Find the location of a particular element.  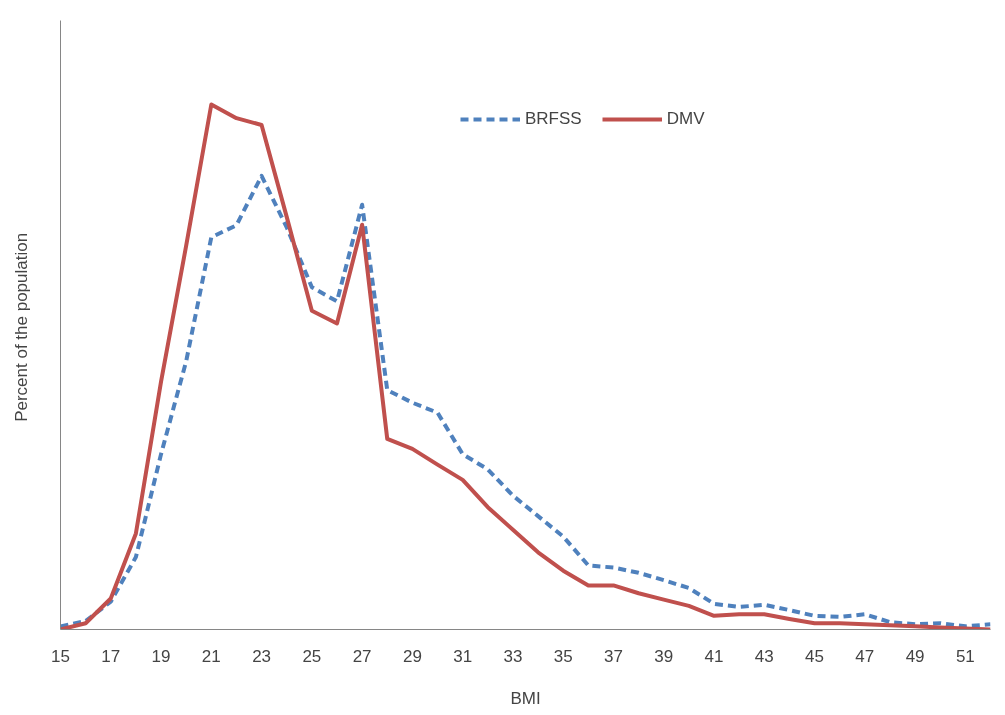

x-tick-label: 21 is located at coordinates (211, 656).